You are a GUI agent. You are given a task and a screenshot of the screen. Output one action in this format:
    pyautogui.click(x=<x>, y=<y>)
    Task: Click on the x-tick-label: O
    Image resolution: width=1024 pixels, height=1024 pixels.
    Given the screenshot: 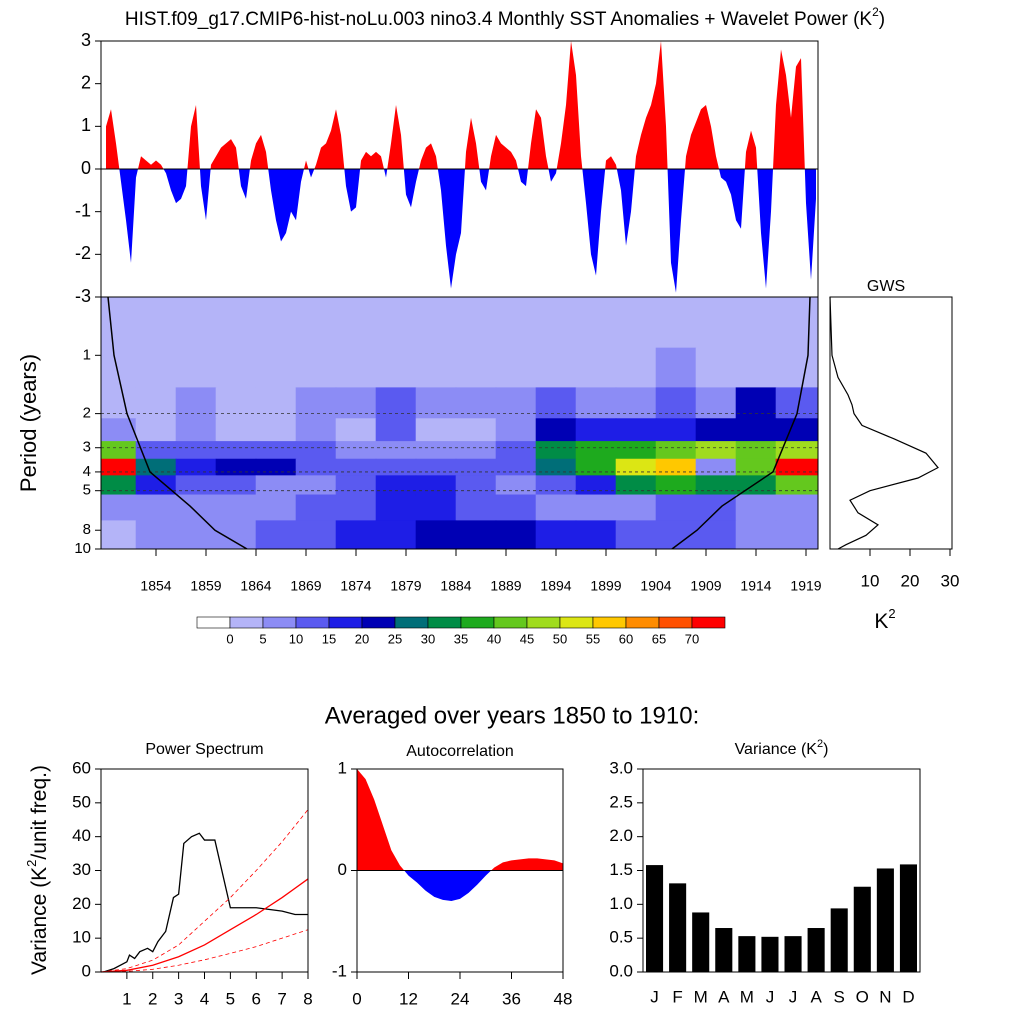 What is the action you would take?
    pyautogui.click(x=862, y=996)
    